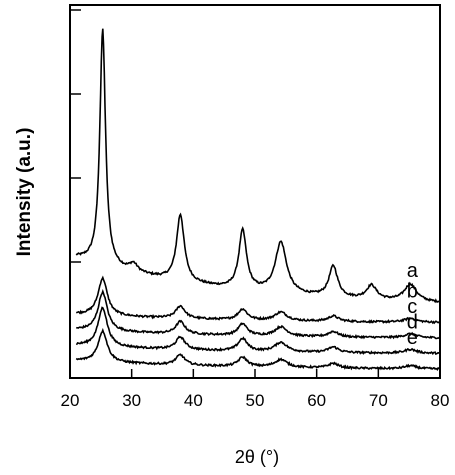  I want to click on series-label-d: d, so click(412, 322).